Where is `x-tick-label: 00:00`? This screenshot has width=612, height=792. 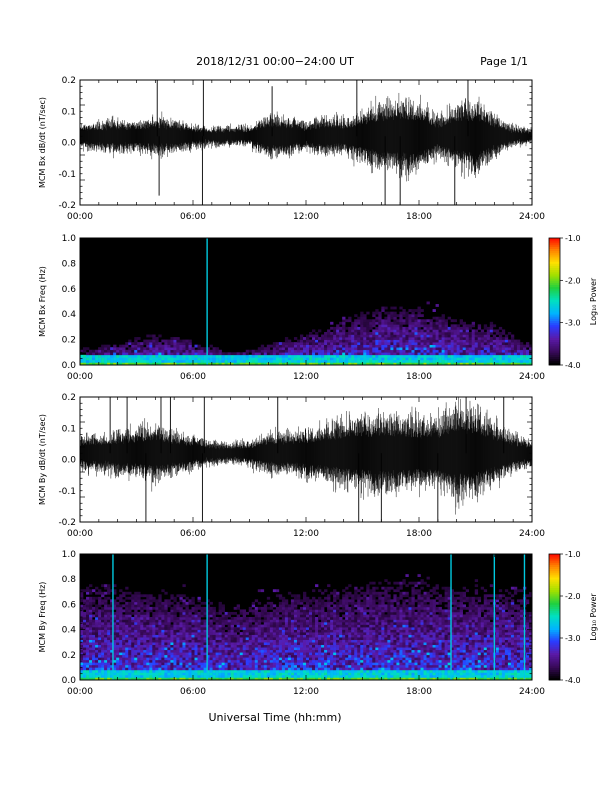
x-tick-label: 00:00 is located at coordinates (80, 377).